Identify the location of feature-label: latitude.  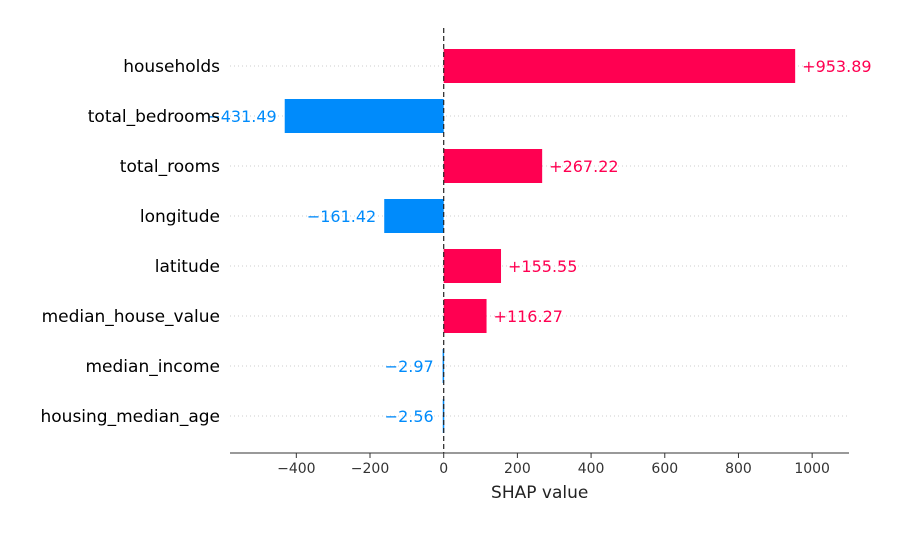
(187, 267).